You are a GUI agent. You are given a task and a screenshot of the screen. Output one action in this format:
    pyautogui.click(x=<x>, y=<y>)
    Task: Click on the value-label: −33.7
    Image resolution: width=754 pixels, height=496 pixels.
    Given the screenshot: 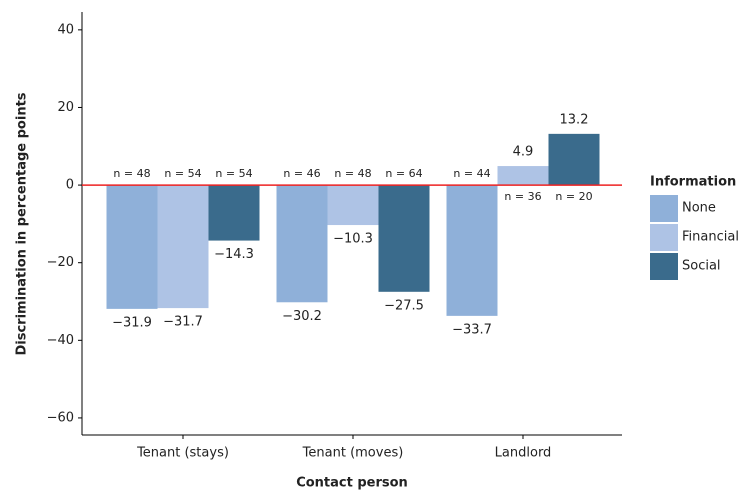 What is the action you would take?
    pyautogui.click(x=472, y=329)
    